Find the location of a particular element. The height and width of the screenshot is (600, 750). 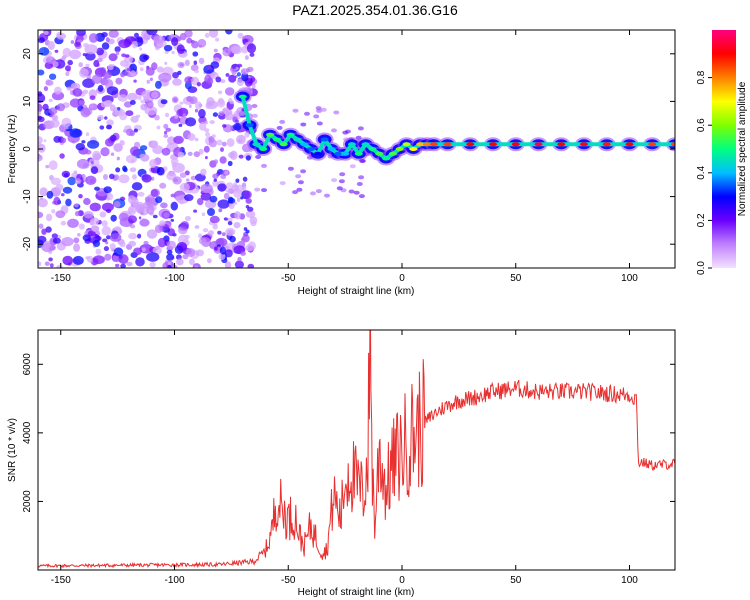

snr-xtick-label: -150 is located at coordinates (61, 580).